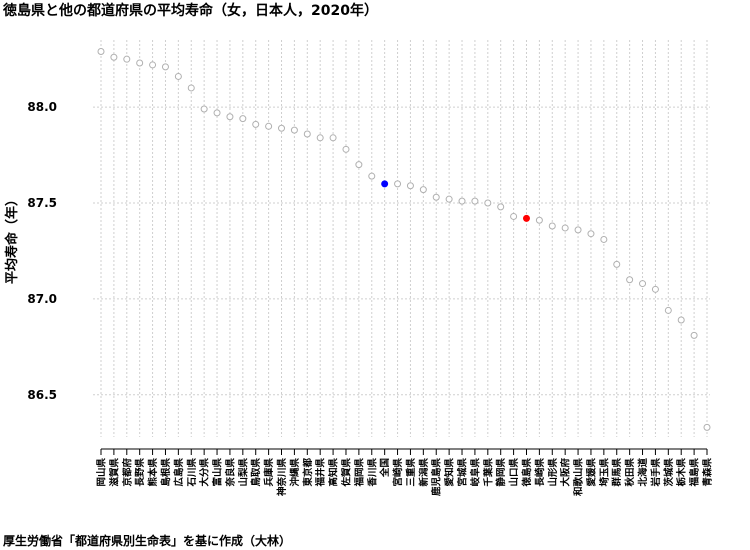 Image resolution: width=750 pixels, height=550 pixels. What do you see at coordinates (127, 472) in the screenshot?
I see `x-tick-label: 京都府` at bounding box center [127, 472].